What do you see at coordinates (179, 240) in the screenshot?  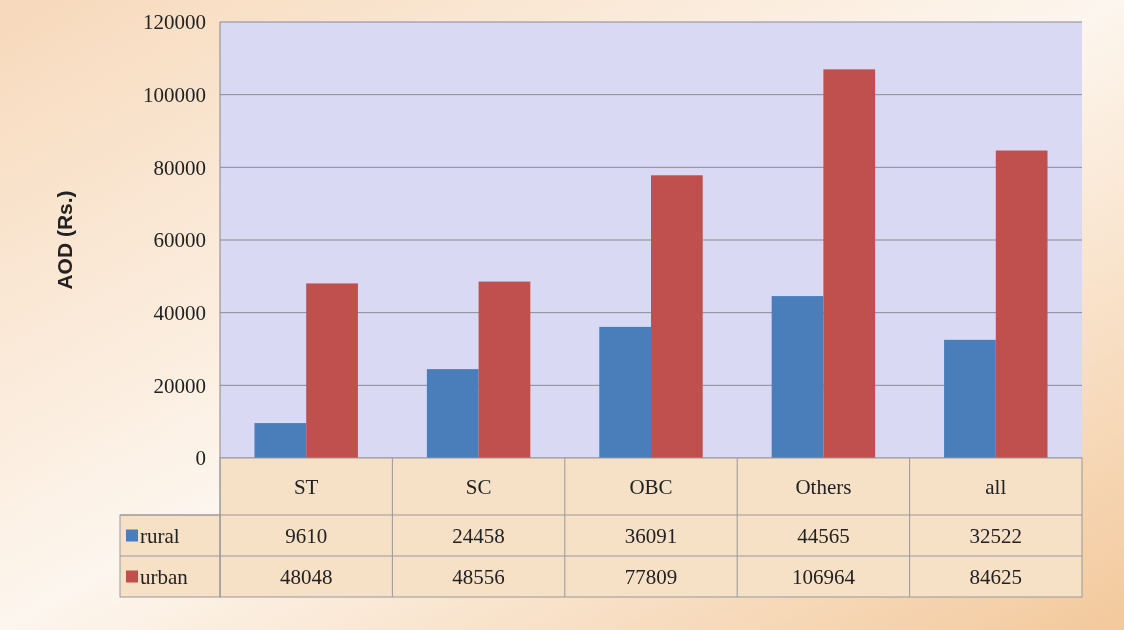 I see `y-tick-label: 60000` at bounding box center [179, 240].